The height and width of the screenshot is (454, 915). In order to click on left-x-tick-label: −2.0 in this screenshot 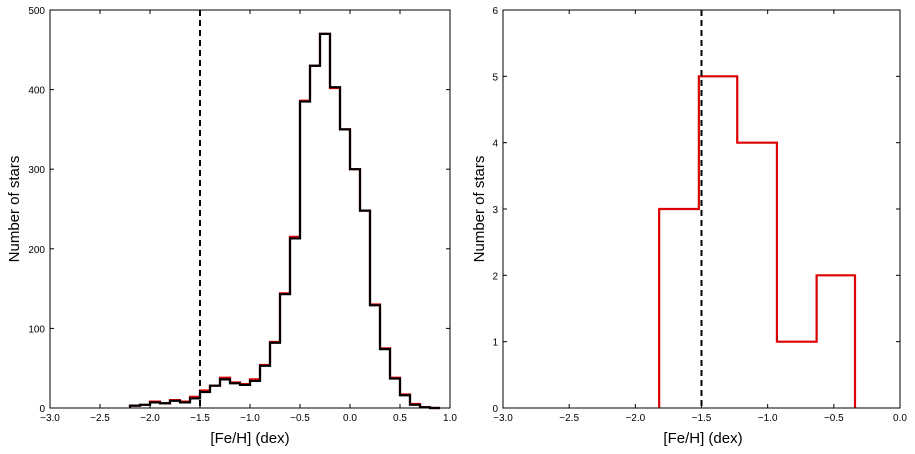, I will do `click(150, 418)`.